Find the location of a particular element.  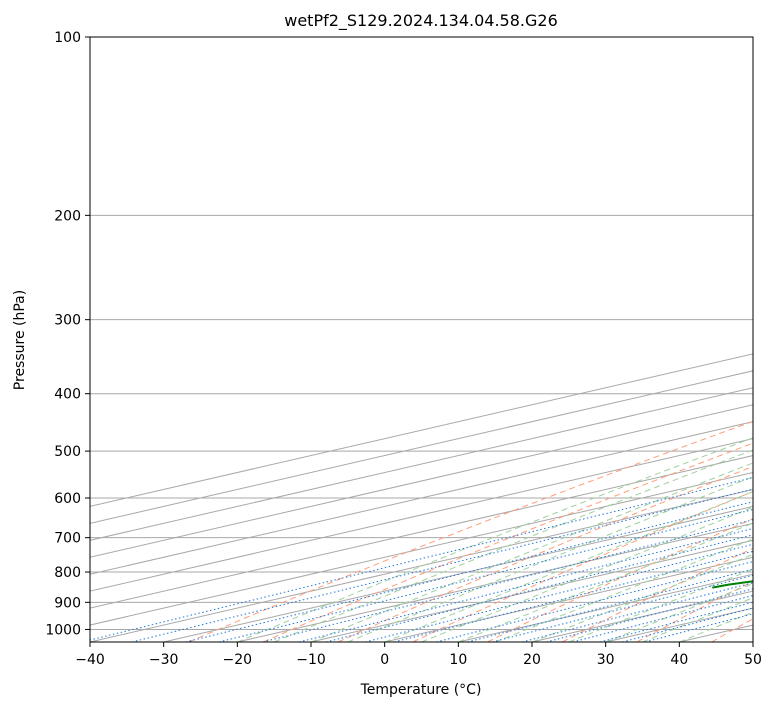

x-tick-label: 50 is located at coordinates (753, 660).